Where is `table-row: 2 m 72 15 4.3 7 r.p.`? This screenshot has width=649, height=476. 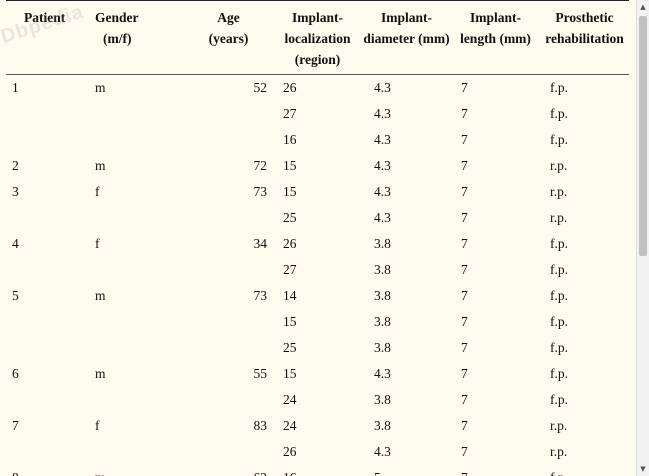
table-row: 2 m 72 15 4.3 7 r.p. is located at coordinates (317, 166).